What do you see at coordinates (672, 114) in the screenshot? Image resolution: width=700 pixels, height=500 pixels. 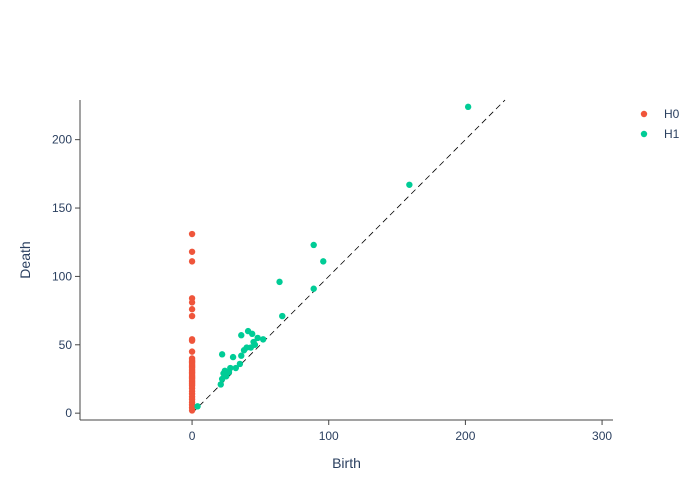 I see `legend-label: H0` at bounding box center [672, 114].